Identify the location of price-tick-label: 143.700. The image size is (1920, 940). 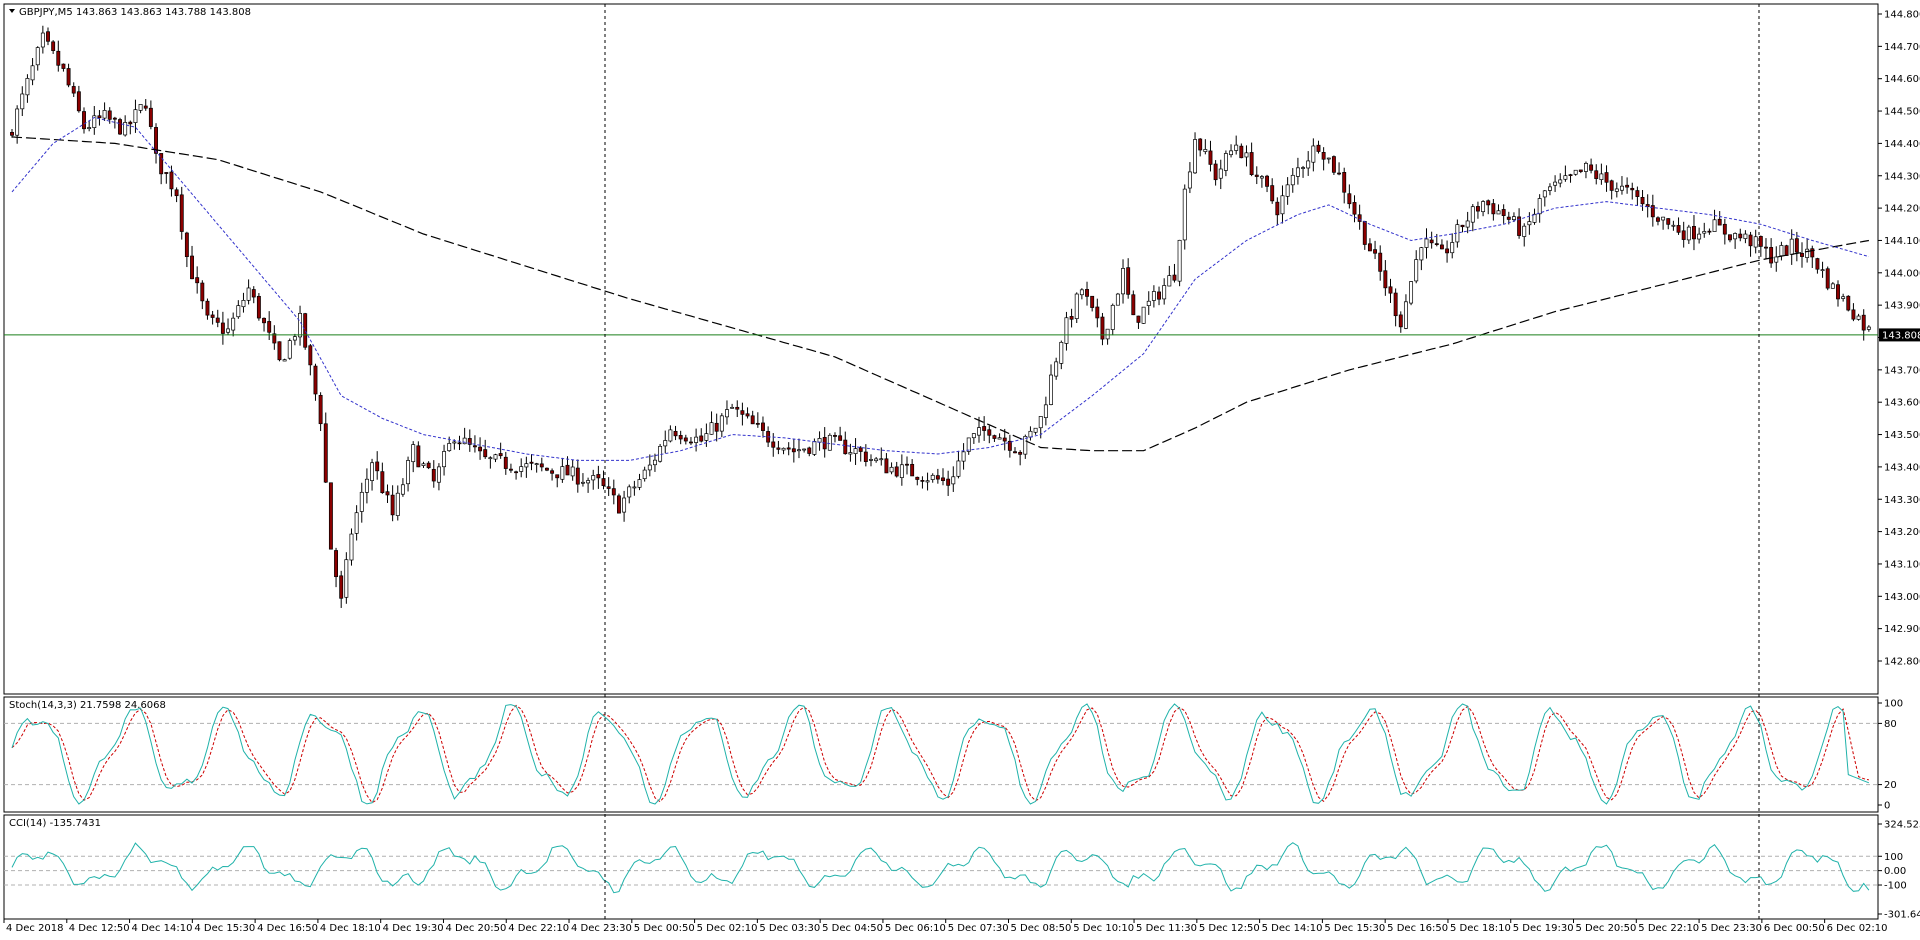
(1902, 370).